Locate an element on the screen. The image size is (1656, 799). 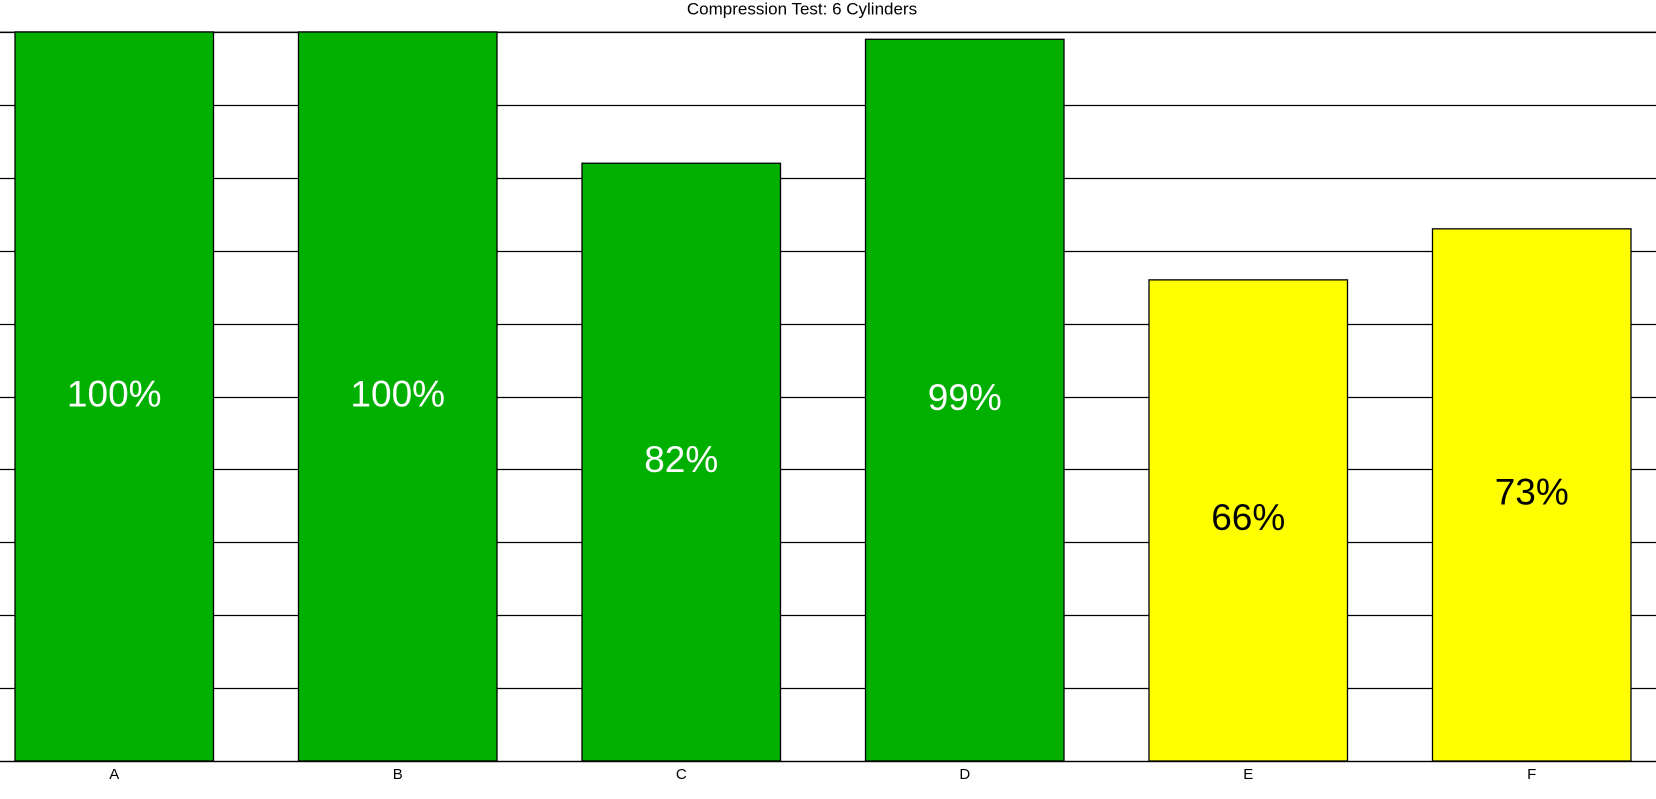
x-tick-label: D is located at coordinates (964, 774).